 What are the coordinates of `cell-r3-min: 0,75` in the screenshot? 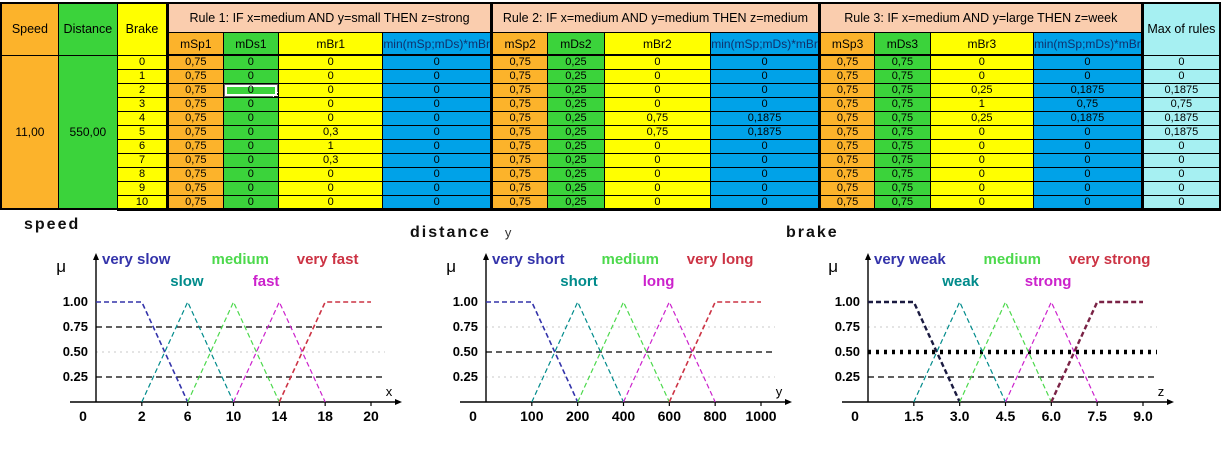 It's located at (1088, 104).